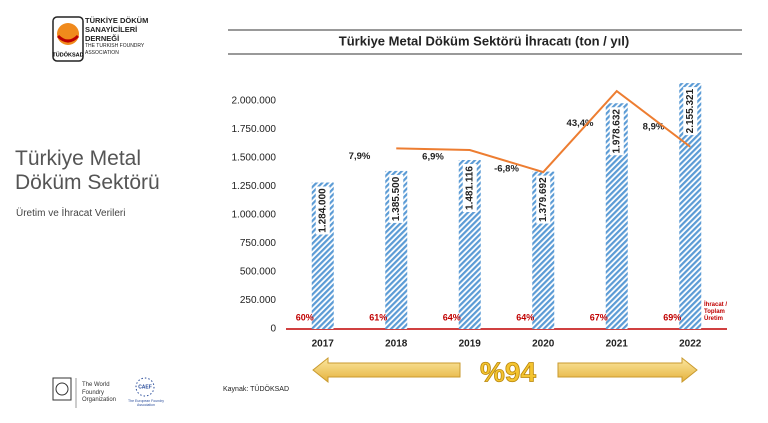 Image resolution: width=768 pixels, height=423 pixels. What do you see at coordinates (102, 38) in the screenshot?
I see `logo-line: DERNEĞİ` at bounding box center [102, 38].